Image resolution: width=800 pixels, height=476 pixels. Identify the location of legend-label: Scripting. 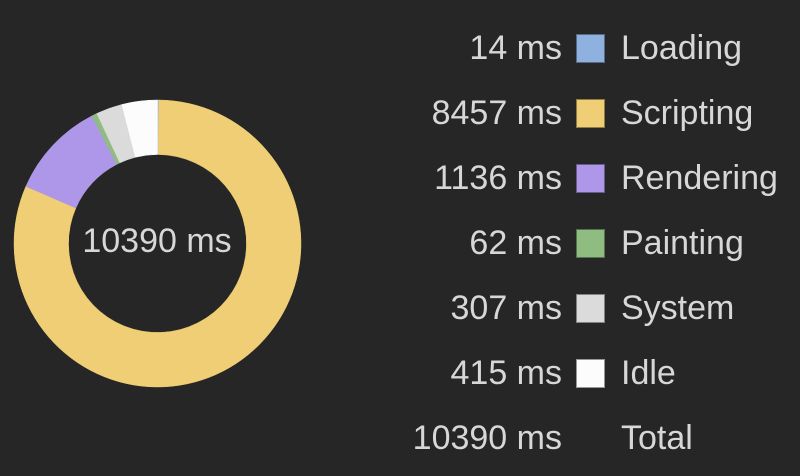
(687, 113).